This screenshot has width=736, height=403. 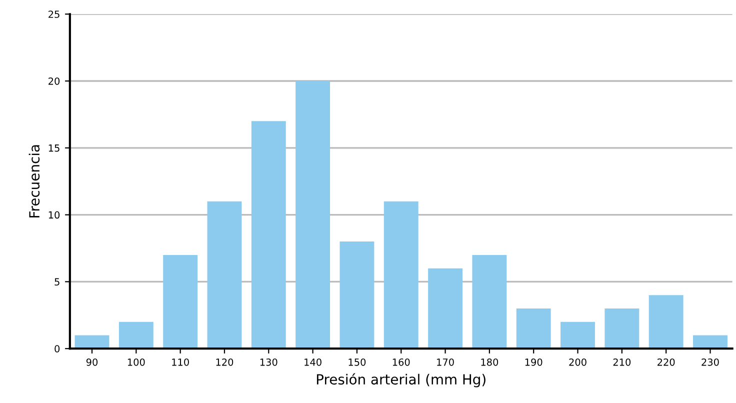 What do you see at coordinates (225, 362) in the screenshot?
I see `x-tick-label: 120` at bounding box center [225, 362].